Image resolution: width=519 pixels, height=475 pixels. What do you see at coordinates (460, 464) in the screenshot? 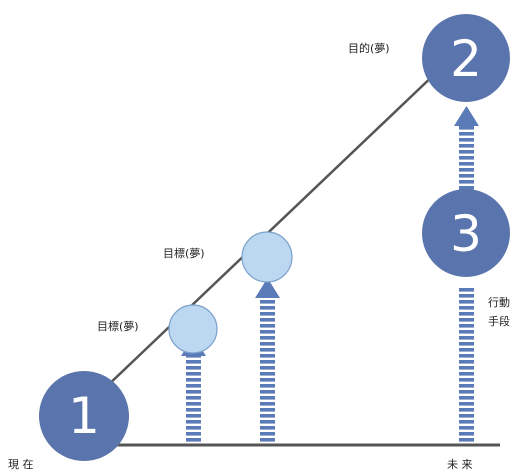
I see `axis-end-label: 未 来` at bounding box center [460, 464].